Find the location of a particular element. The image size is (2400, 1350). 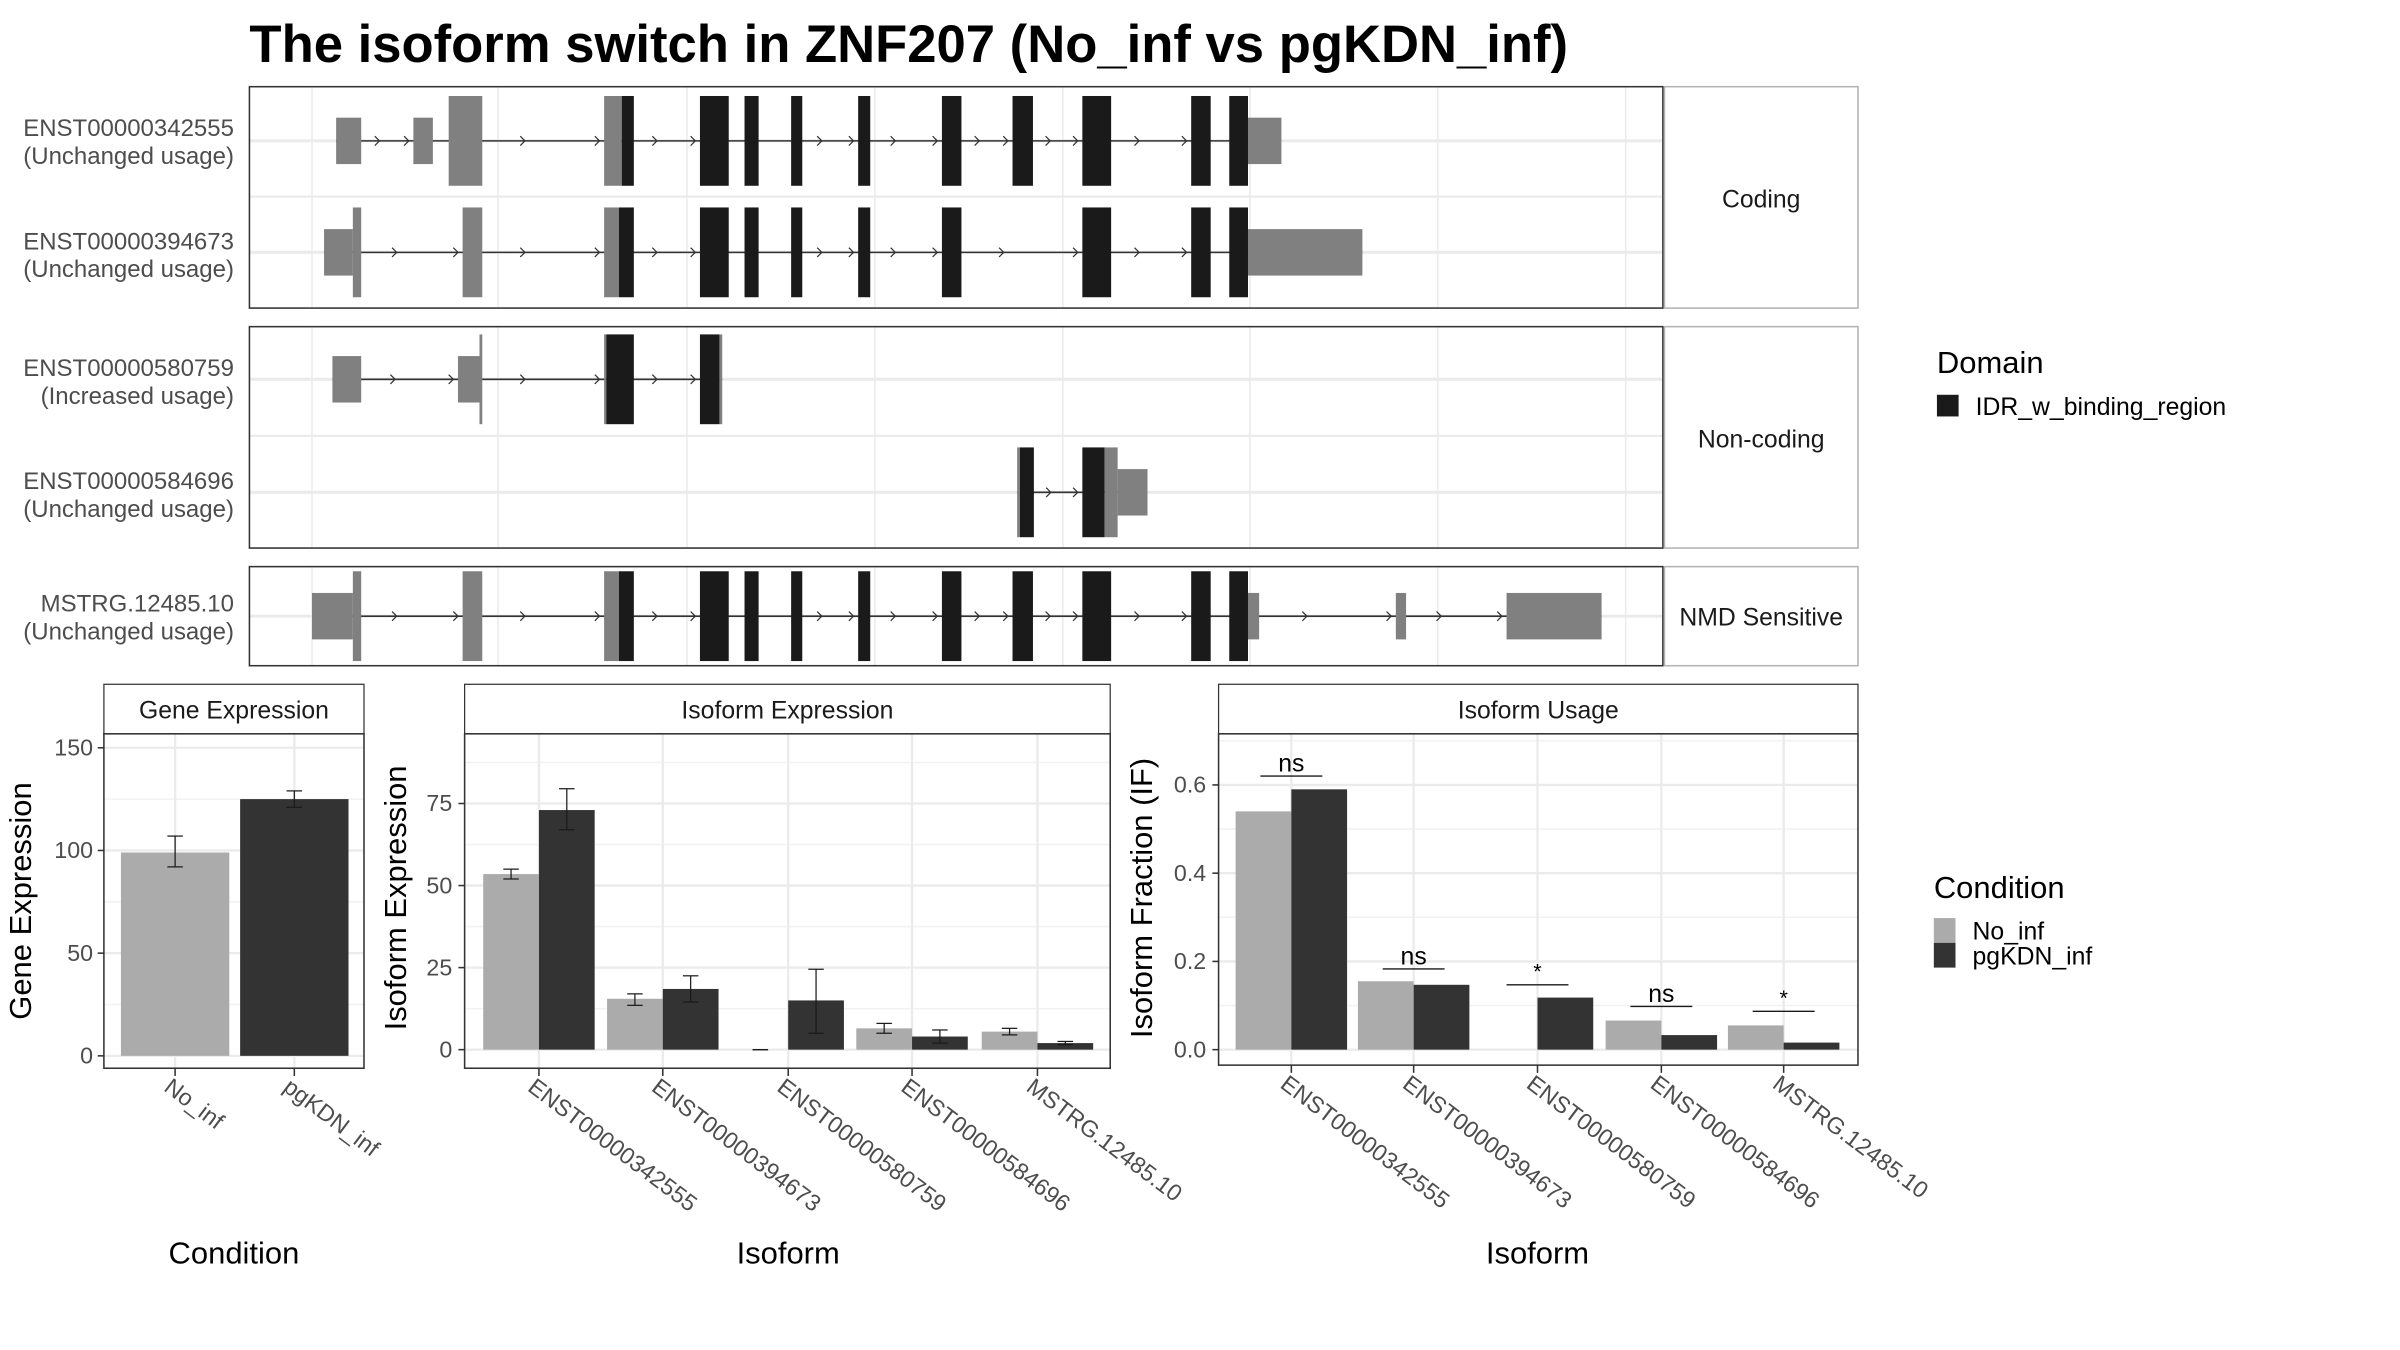

y-tick-label: 100 is located at coordinates (73, 850).